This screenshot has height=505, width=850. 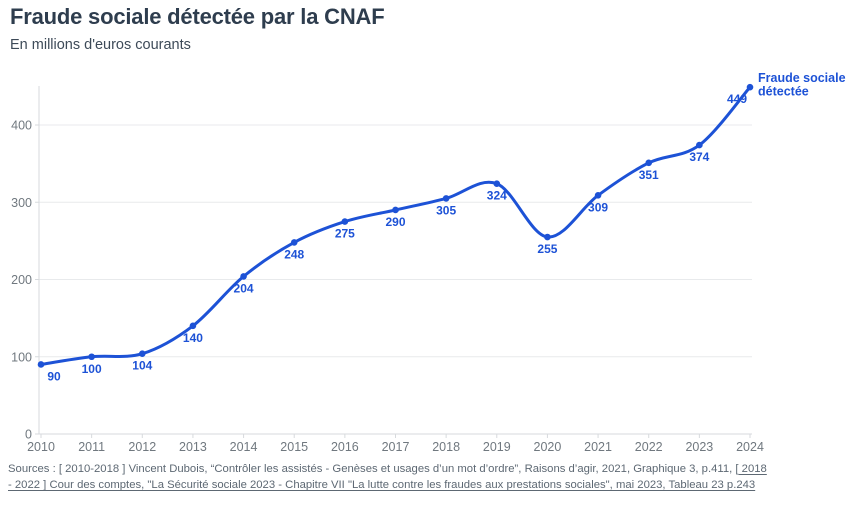 What do you see at coordinates (197, 16) in the screenshot?
I see `page-title: Fraude sociale détectée par la CNAF` at bounding box center [197, 16].